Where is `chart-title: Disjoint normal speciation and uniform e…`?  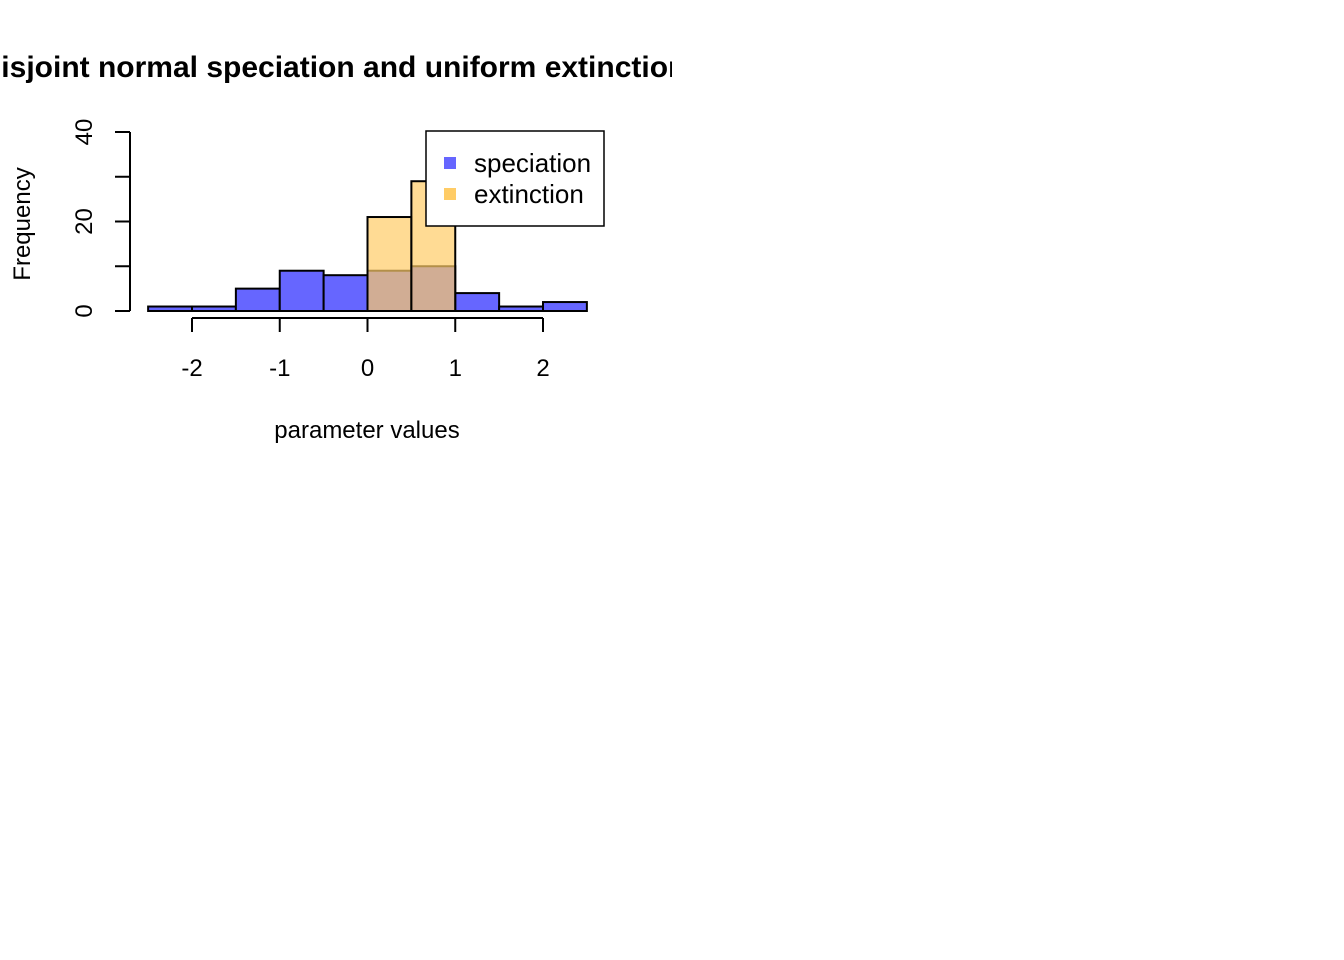 chart-title: Disjoint normal speciation and uniform e… is located at coordinates (343, 67).